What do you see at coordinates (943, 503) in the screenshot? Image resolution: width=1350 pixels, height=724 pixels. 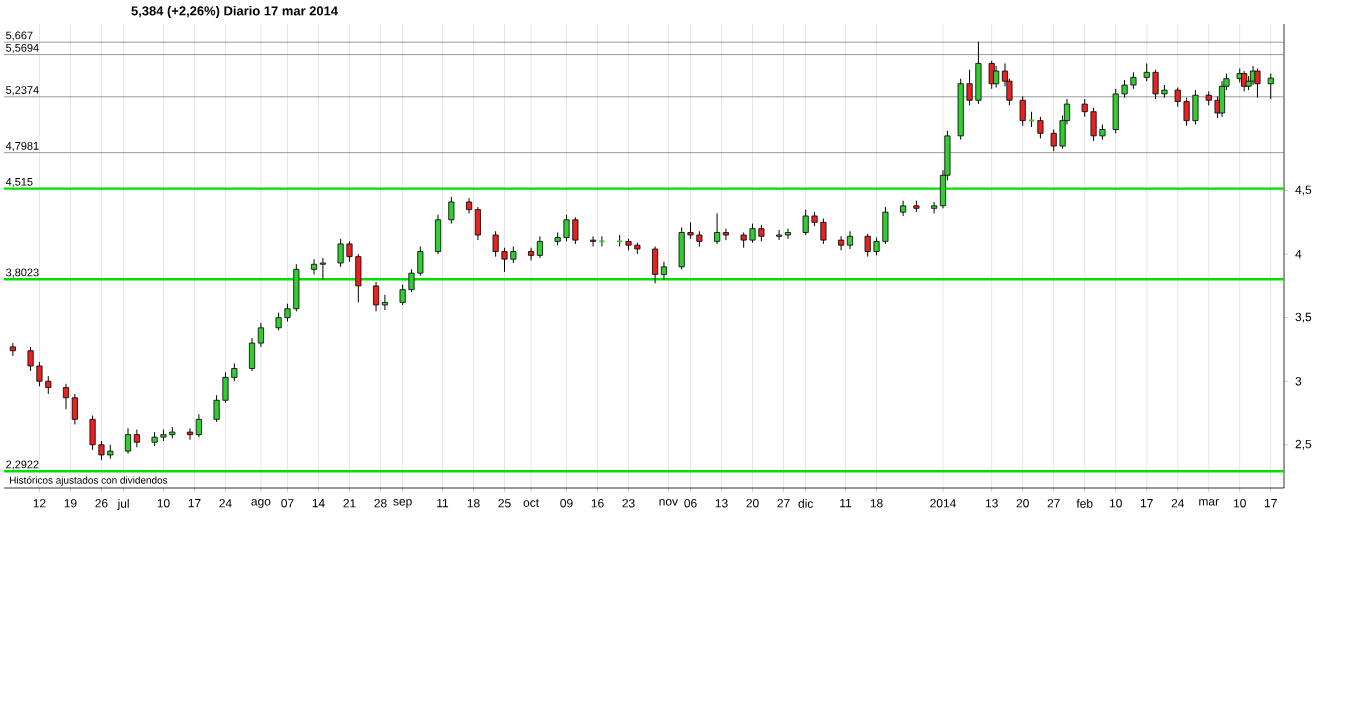 I see `x-tick-label: 2014` at bounding box center [943, 503].